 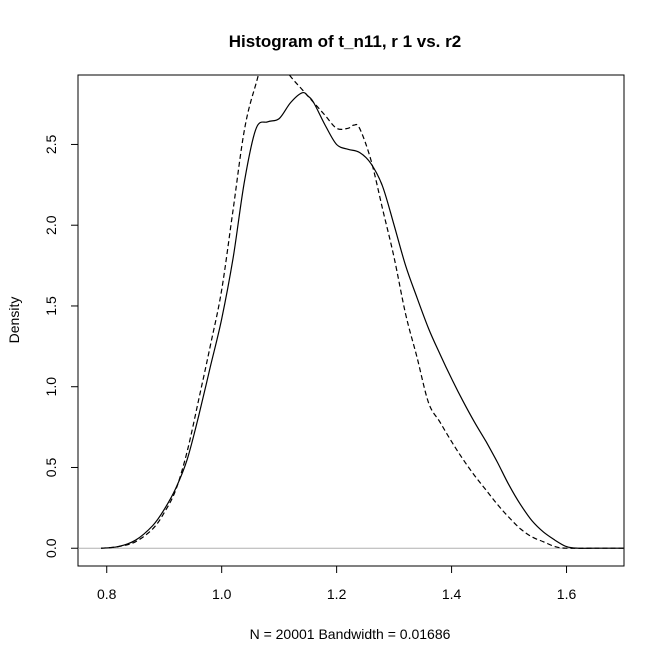 What do you see at coordinates (51, 306) in the screenshot?
I see `y-tick-label: 1.5` at bounding box center [51, 306].